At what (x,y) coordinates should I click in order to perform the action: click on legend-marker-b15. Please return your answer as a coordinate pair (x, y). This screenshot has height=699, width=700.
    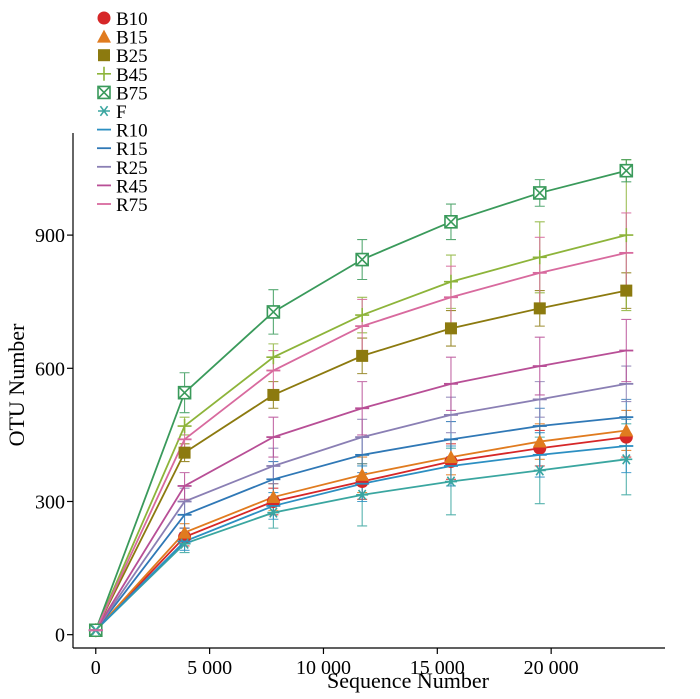
    Looking at the image, I should click on (104, 36).